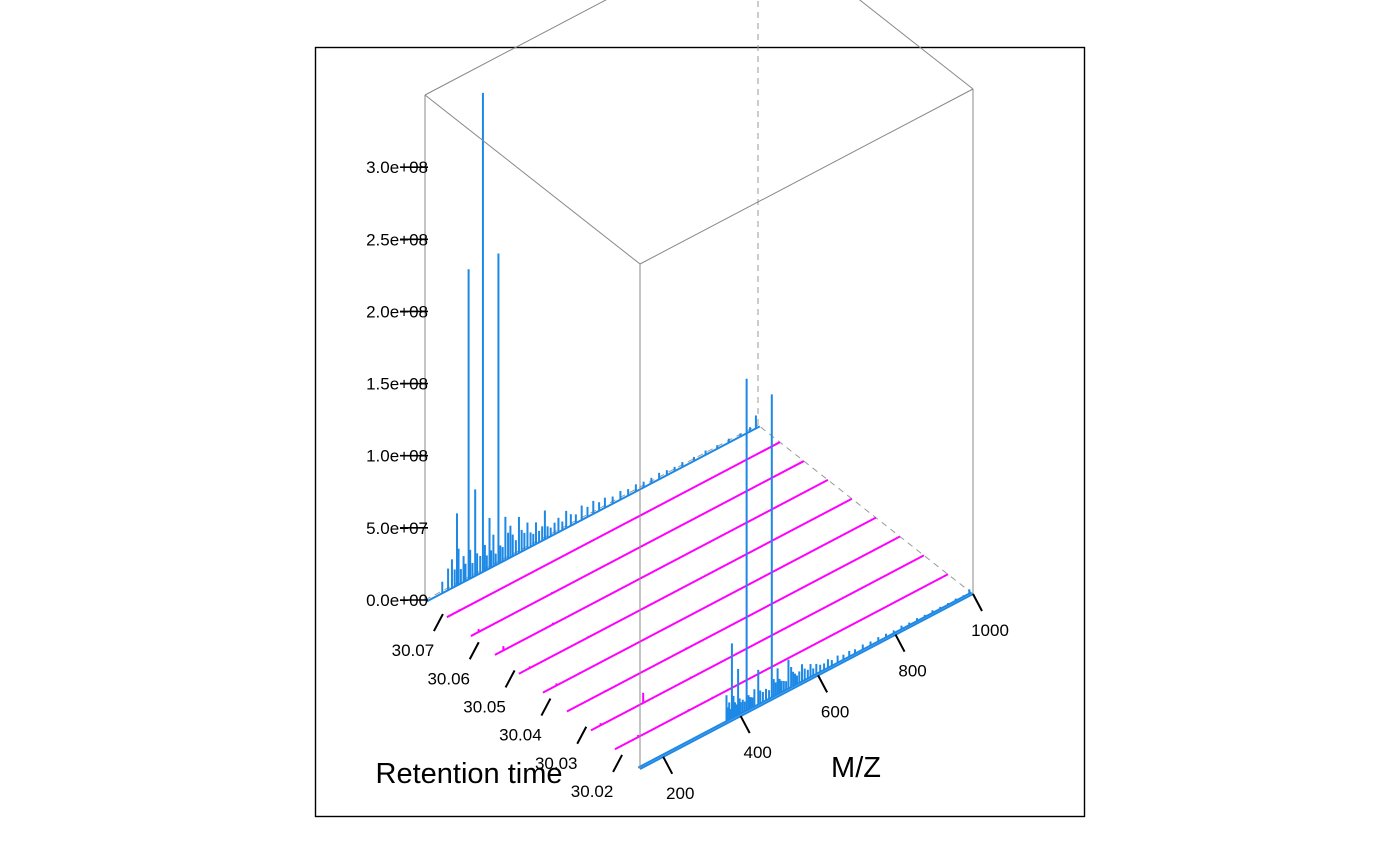 This screenshot has width=1400, height=865. What do you see at coordinates (990, 630) in the screenshot?
I see `x-tick-label: 1000` at bounding box center [990, 630].